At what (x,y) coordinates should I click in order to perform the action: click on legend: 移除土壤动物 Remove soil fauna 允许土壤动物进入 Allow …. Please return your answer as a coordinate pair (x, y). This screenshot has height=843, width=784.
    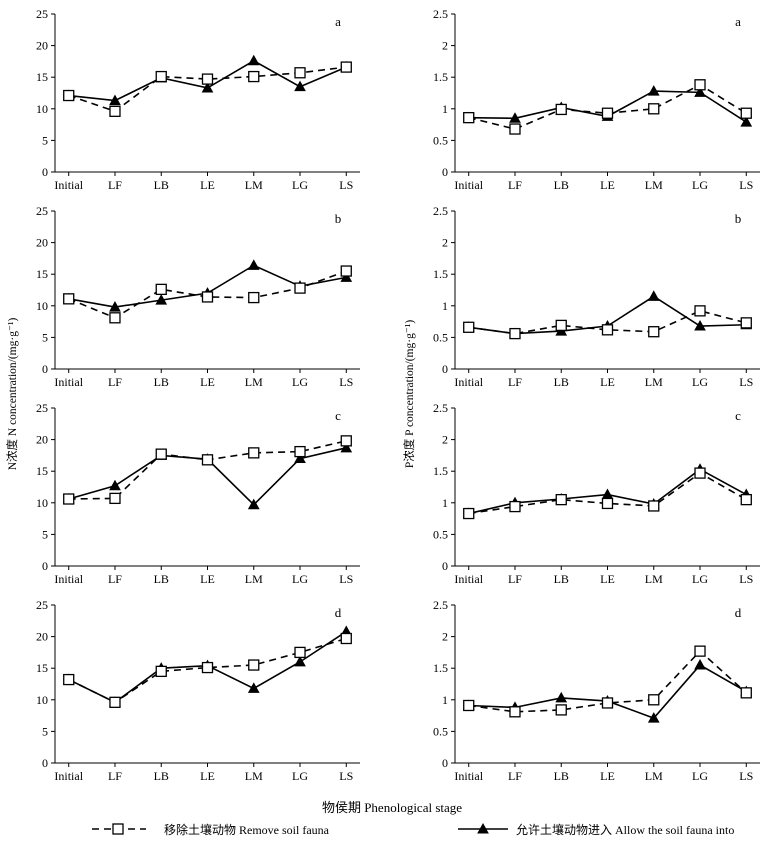
    Looking at the image, I should click on (413, 829).